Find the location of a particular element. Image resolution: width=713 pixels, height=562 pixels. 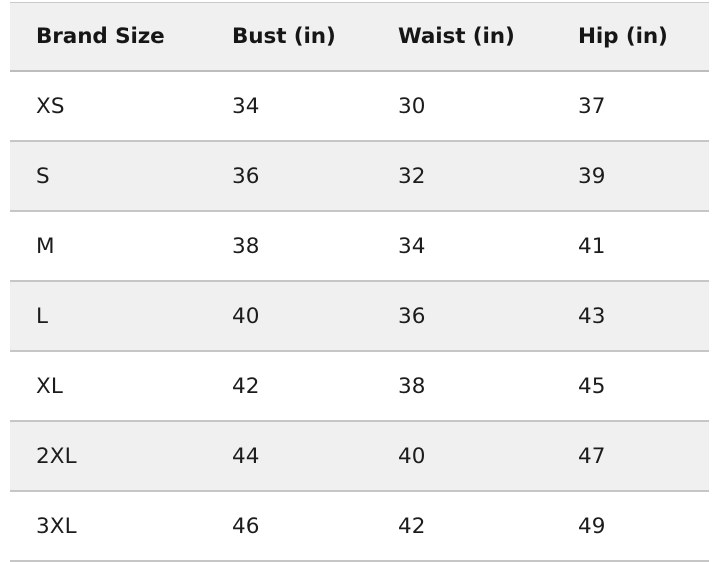

cell-bust: 46 is located at coordinates (289, 526).